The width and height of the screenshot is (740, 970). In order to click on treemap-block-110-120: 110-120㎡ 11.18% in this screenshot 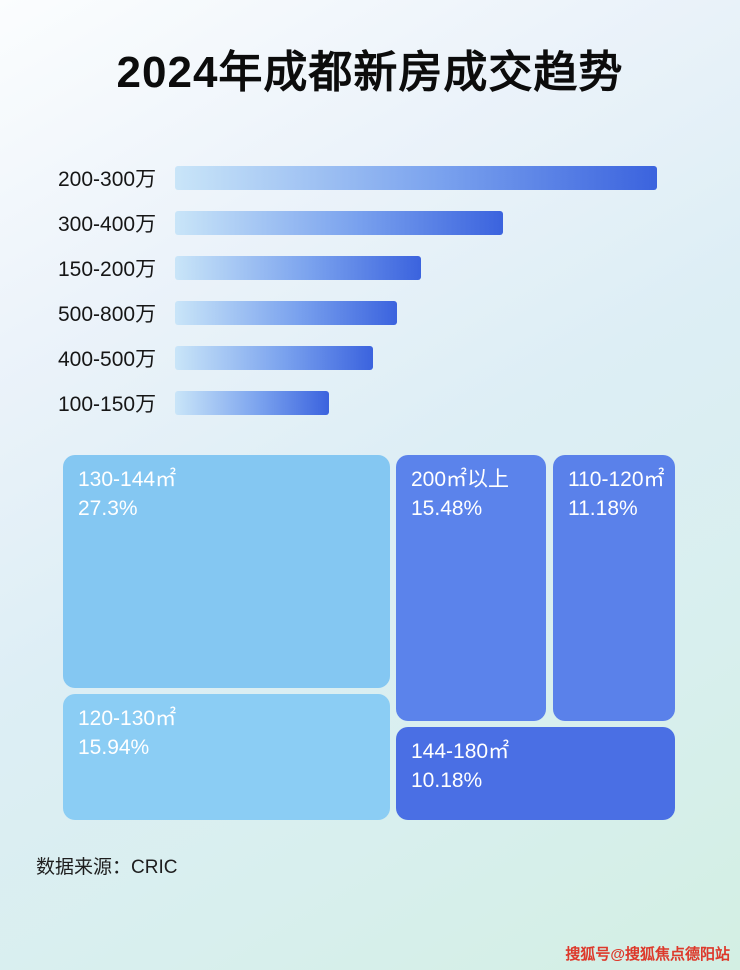, I will do `click(614, 588)`.